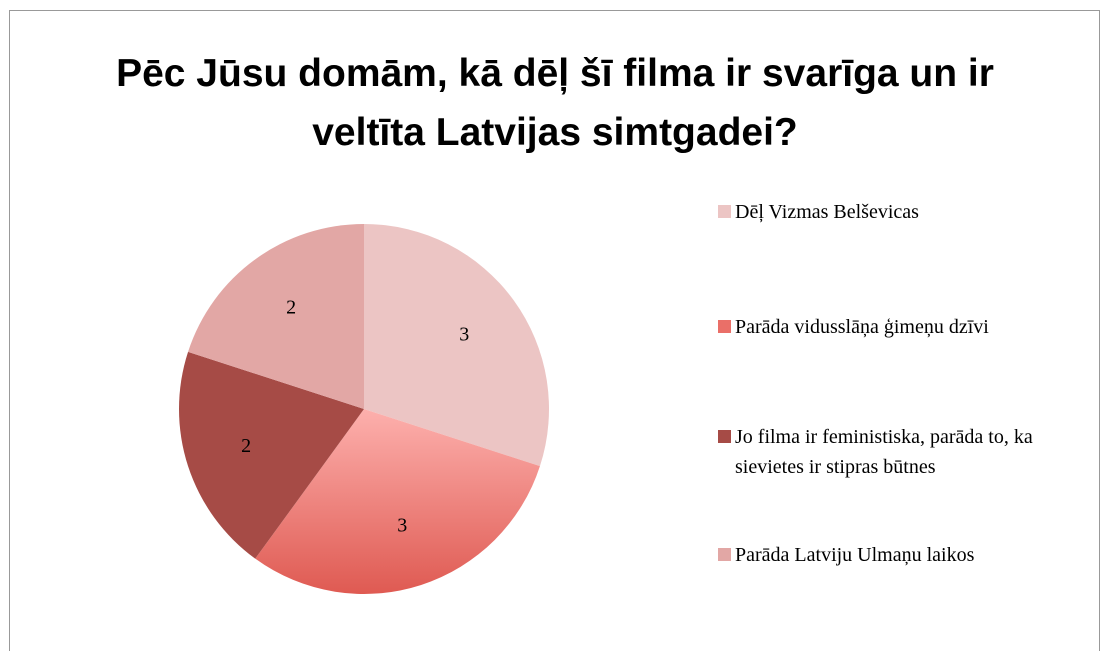  What do you see at coordinates (827, 212) in the screenshot?
I see `legend-label: Dēļ Vizmas Belševicas` at bounding box center [827, 212].